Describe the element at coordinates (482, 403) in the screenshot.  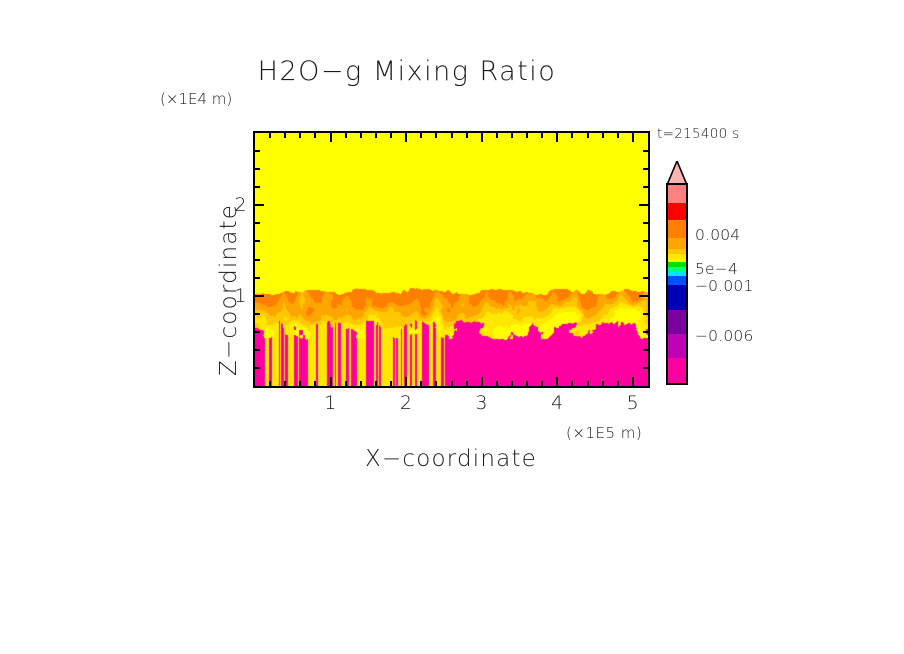
I see `x-tick-label: 3` at that location.